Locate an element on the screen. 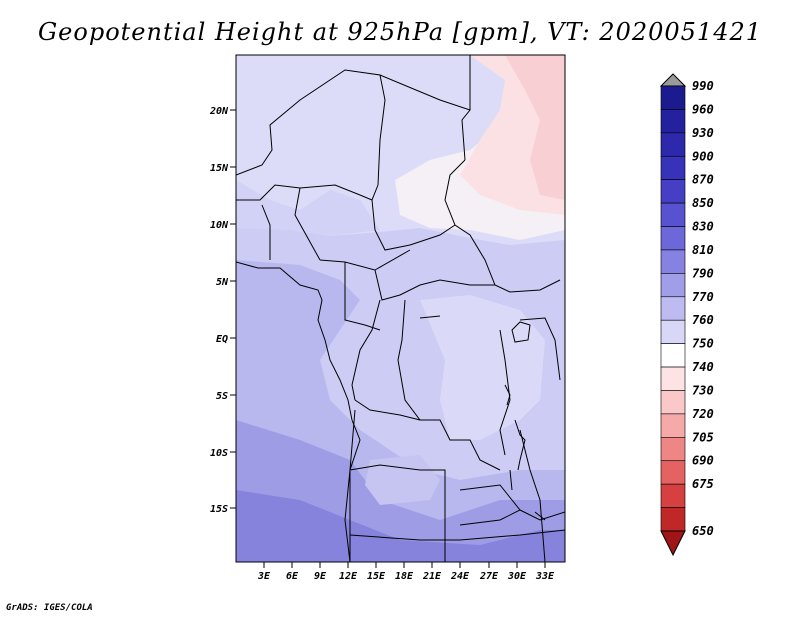 The width and height of the screenshot is (800, 618). lakes is located at coordinates (482, 418).